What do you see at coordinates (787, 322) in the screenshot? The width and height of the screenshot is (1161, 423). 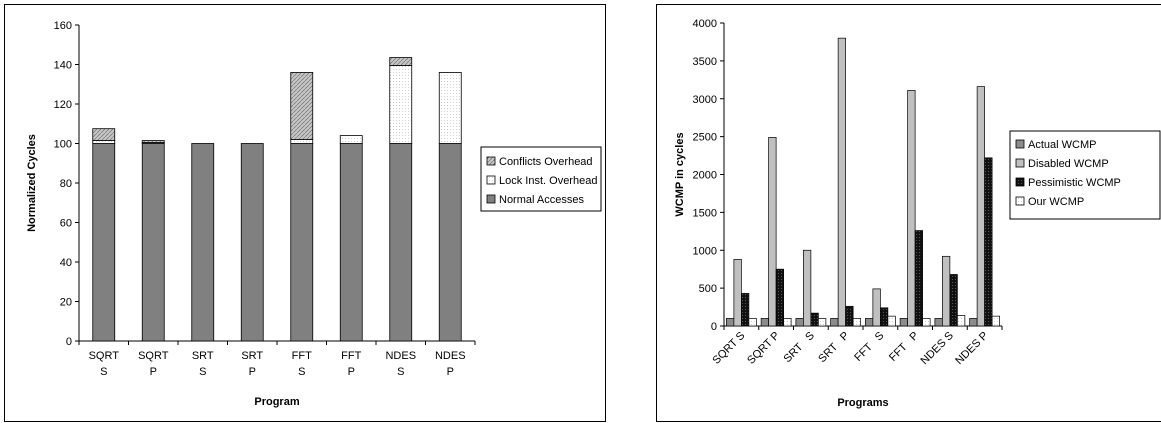 I see `bar-our-wcmp-sqrt-p` at bounding box center [787, 322].